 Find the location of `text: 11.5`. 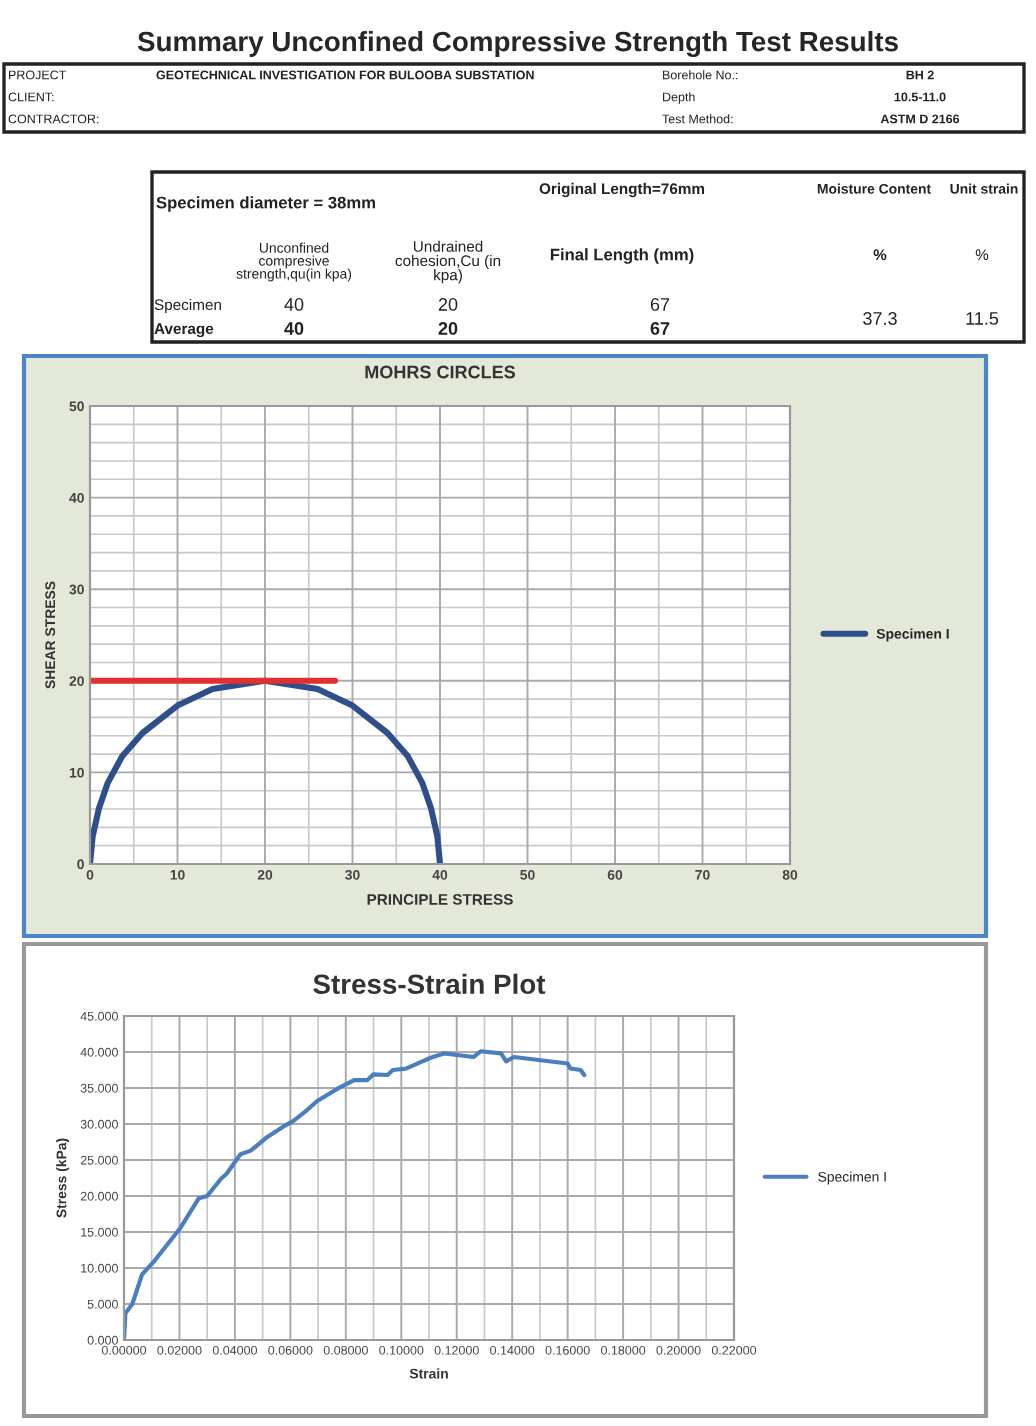

text: 11.5 is located at coordinates (982, 318).